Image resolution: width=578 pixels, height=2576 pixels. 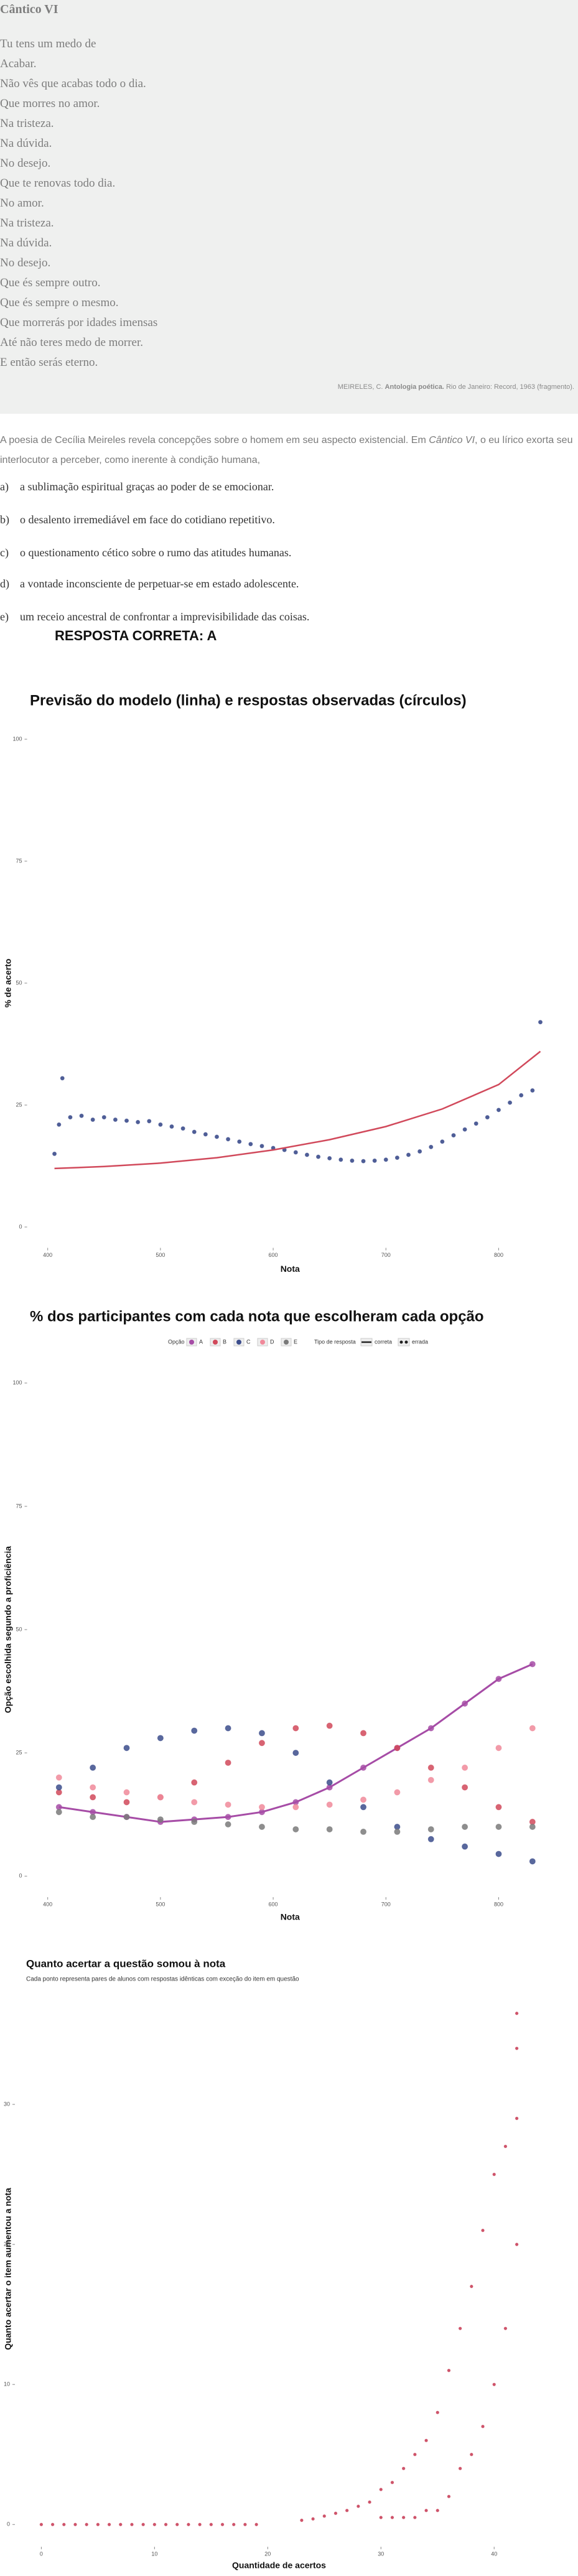 What do you see at coordinates (224, 1342) in the screenshot?
I see `legend-label: B` at bounding box center [224, 1342].